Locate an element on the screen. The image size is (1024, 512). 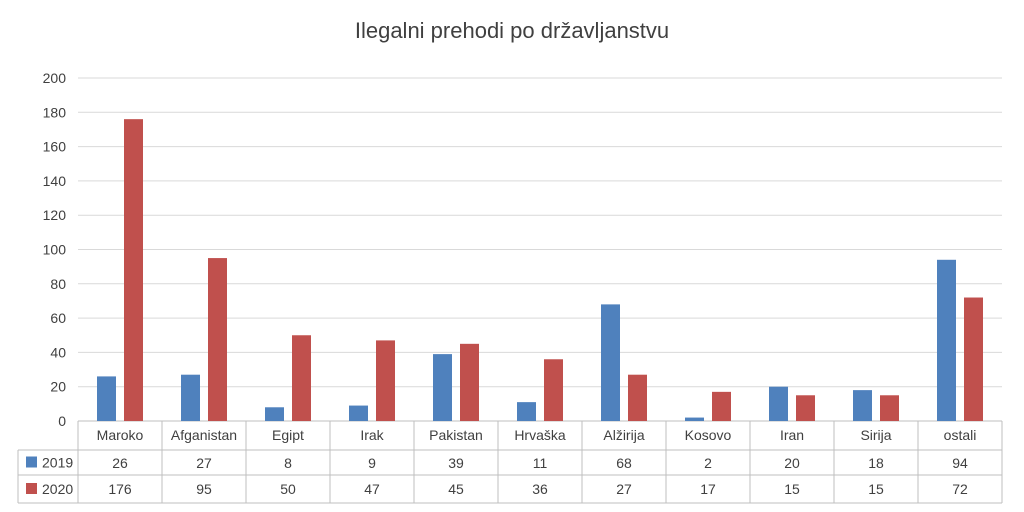
legend-key-2020 is located at coordinates (31, 488).